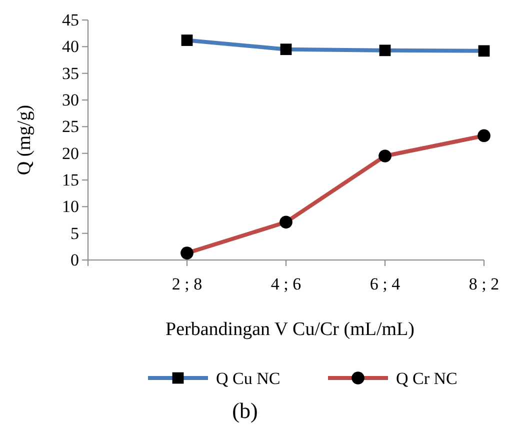 This screenshot has height=433, width=507. Describe the element at coordinates (248, 378) in the screenshot. I see `legend-label: Q Cu NC` at that location.